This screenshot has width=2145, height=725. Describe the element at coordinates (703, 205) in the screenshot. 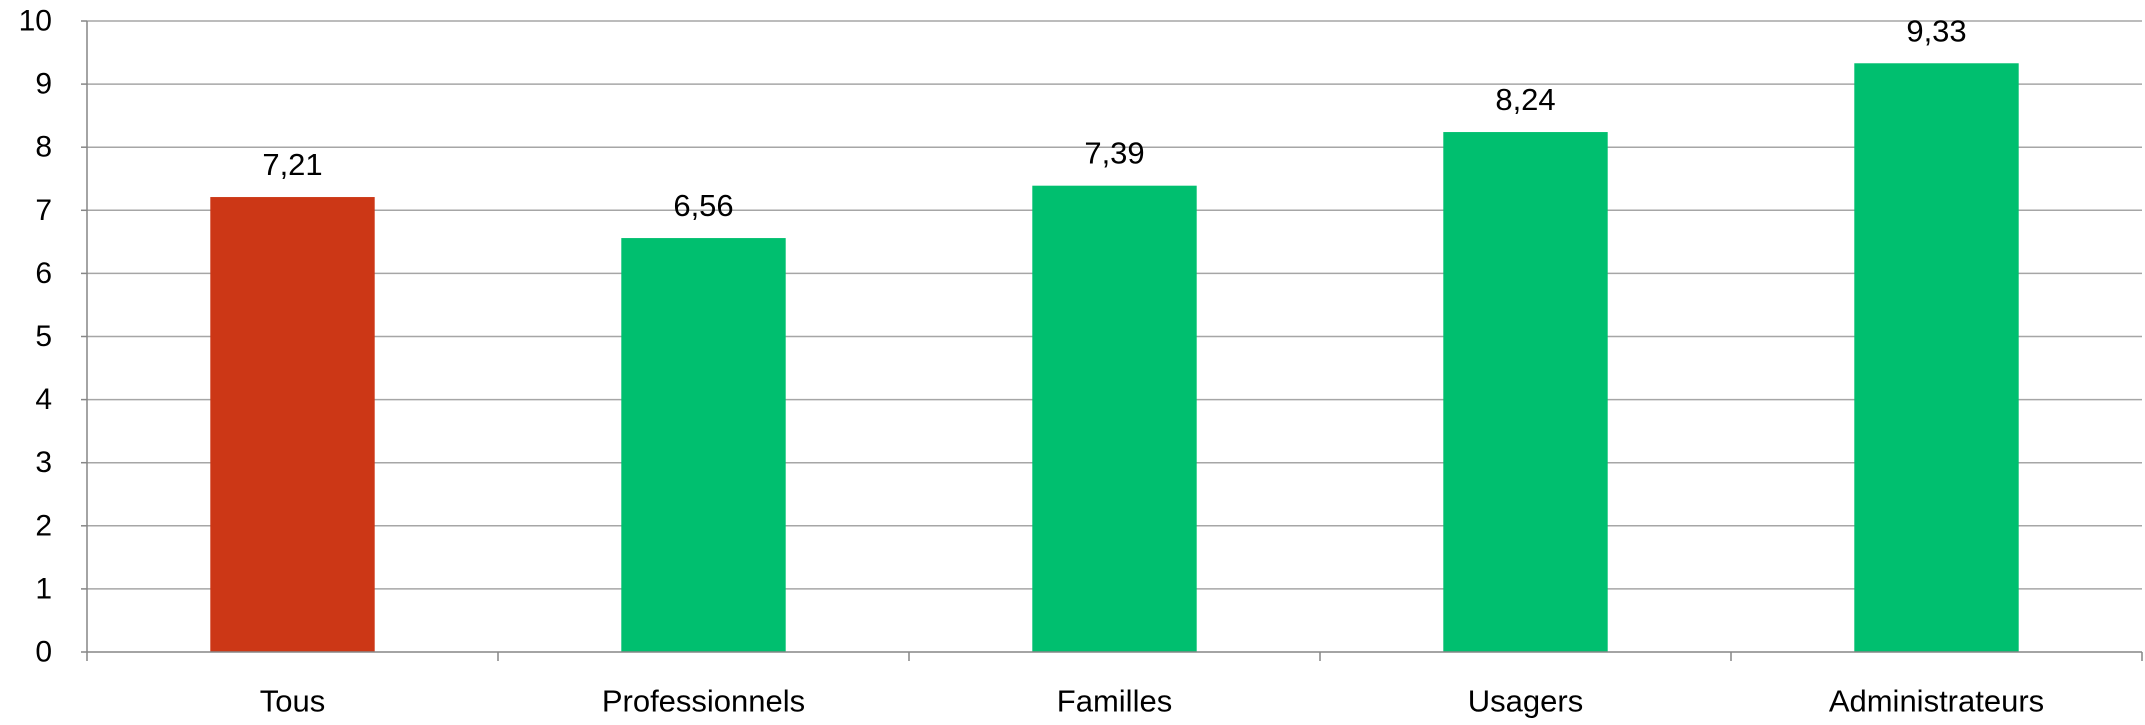

I see `data-label-professionnels: 6,56` at that location.